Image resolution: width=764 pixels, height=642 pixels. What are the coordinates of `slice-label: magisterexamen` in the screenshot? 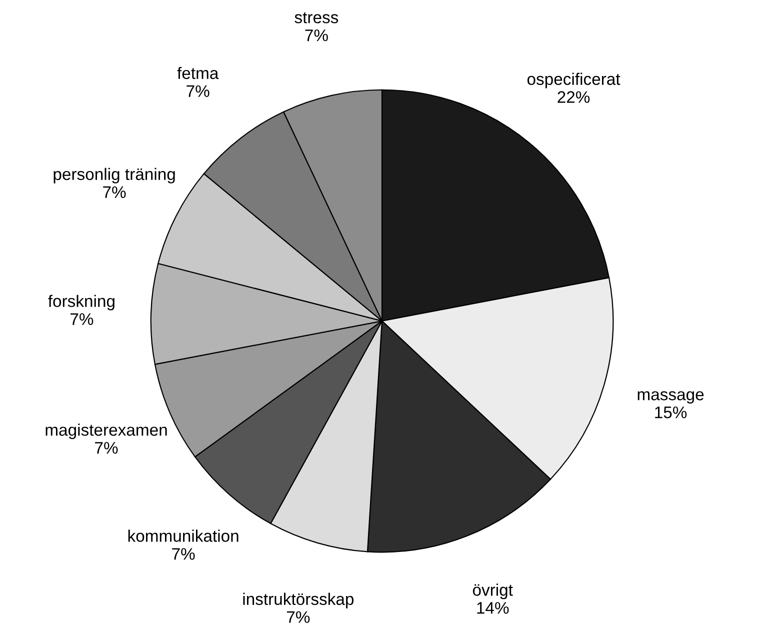 It's located at (106, 432).